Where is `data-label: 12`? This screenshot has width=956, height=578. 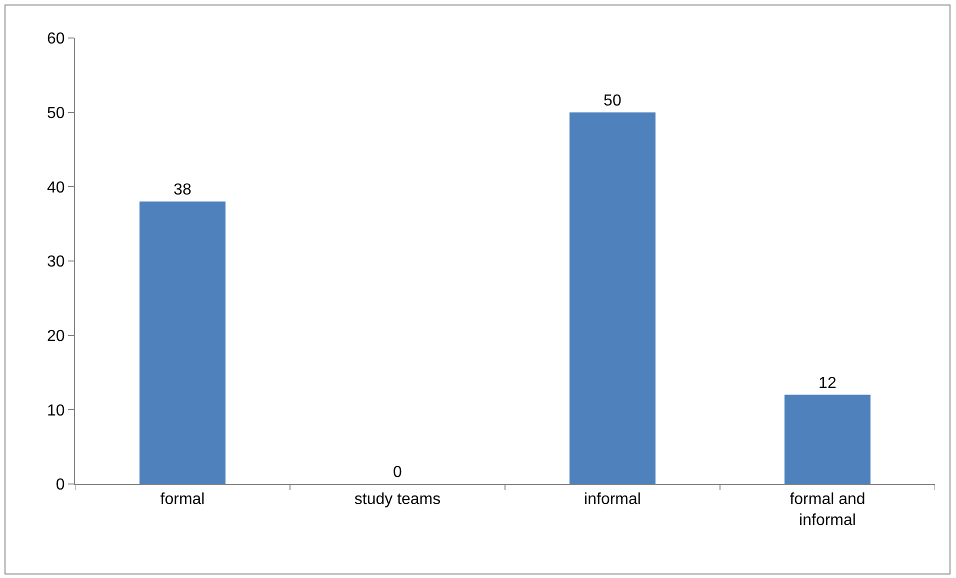
data-label: 12 is located at coordinates (827, 383).